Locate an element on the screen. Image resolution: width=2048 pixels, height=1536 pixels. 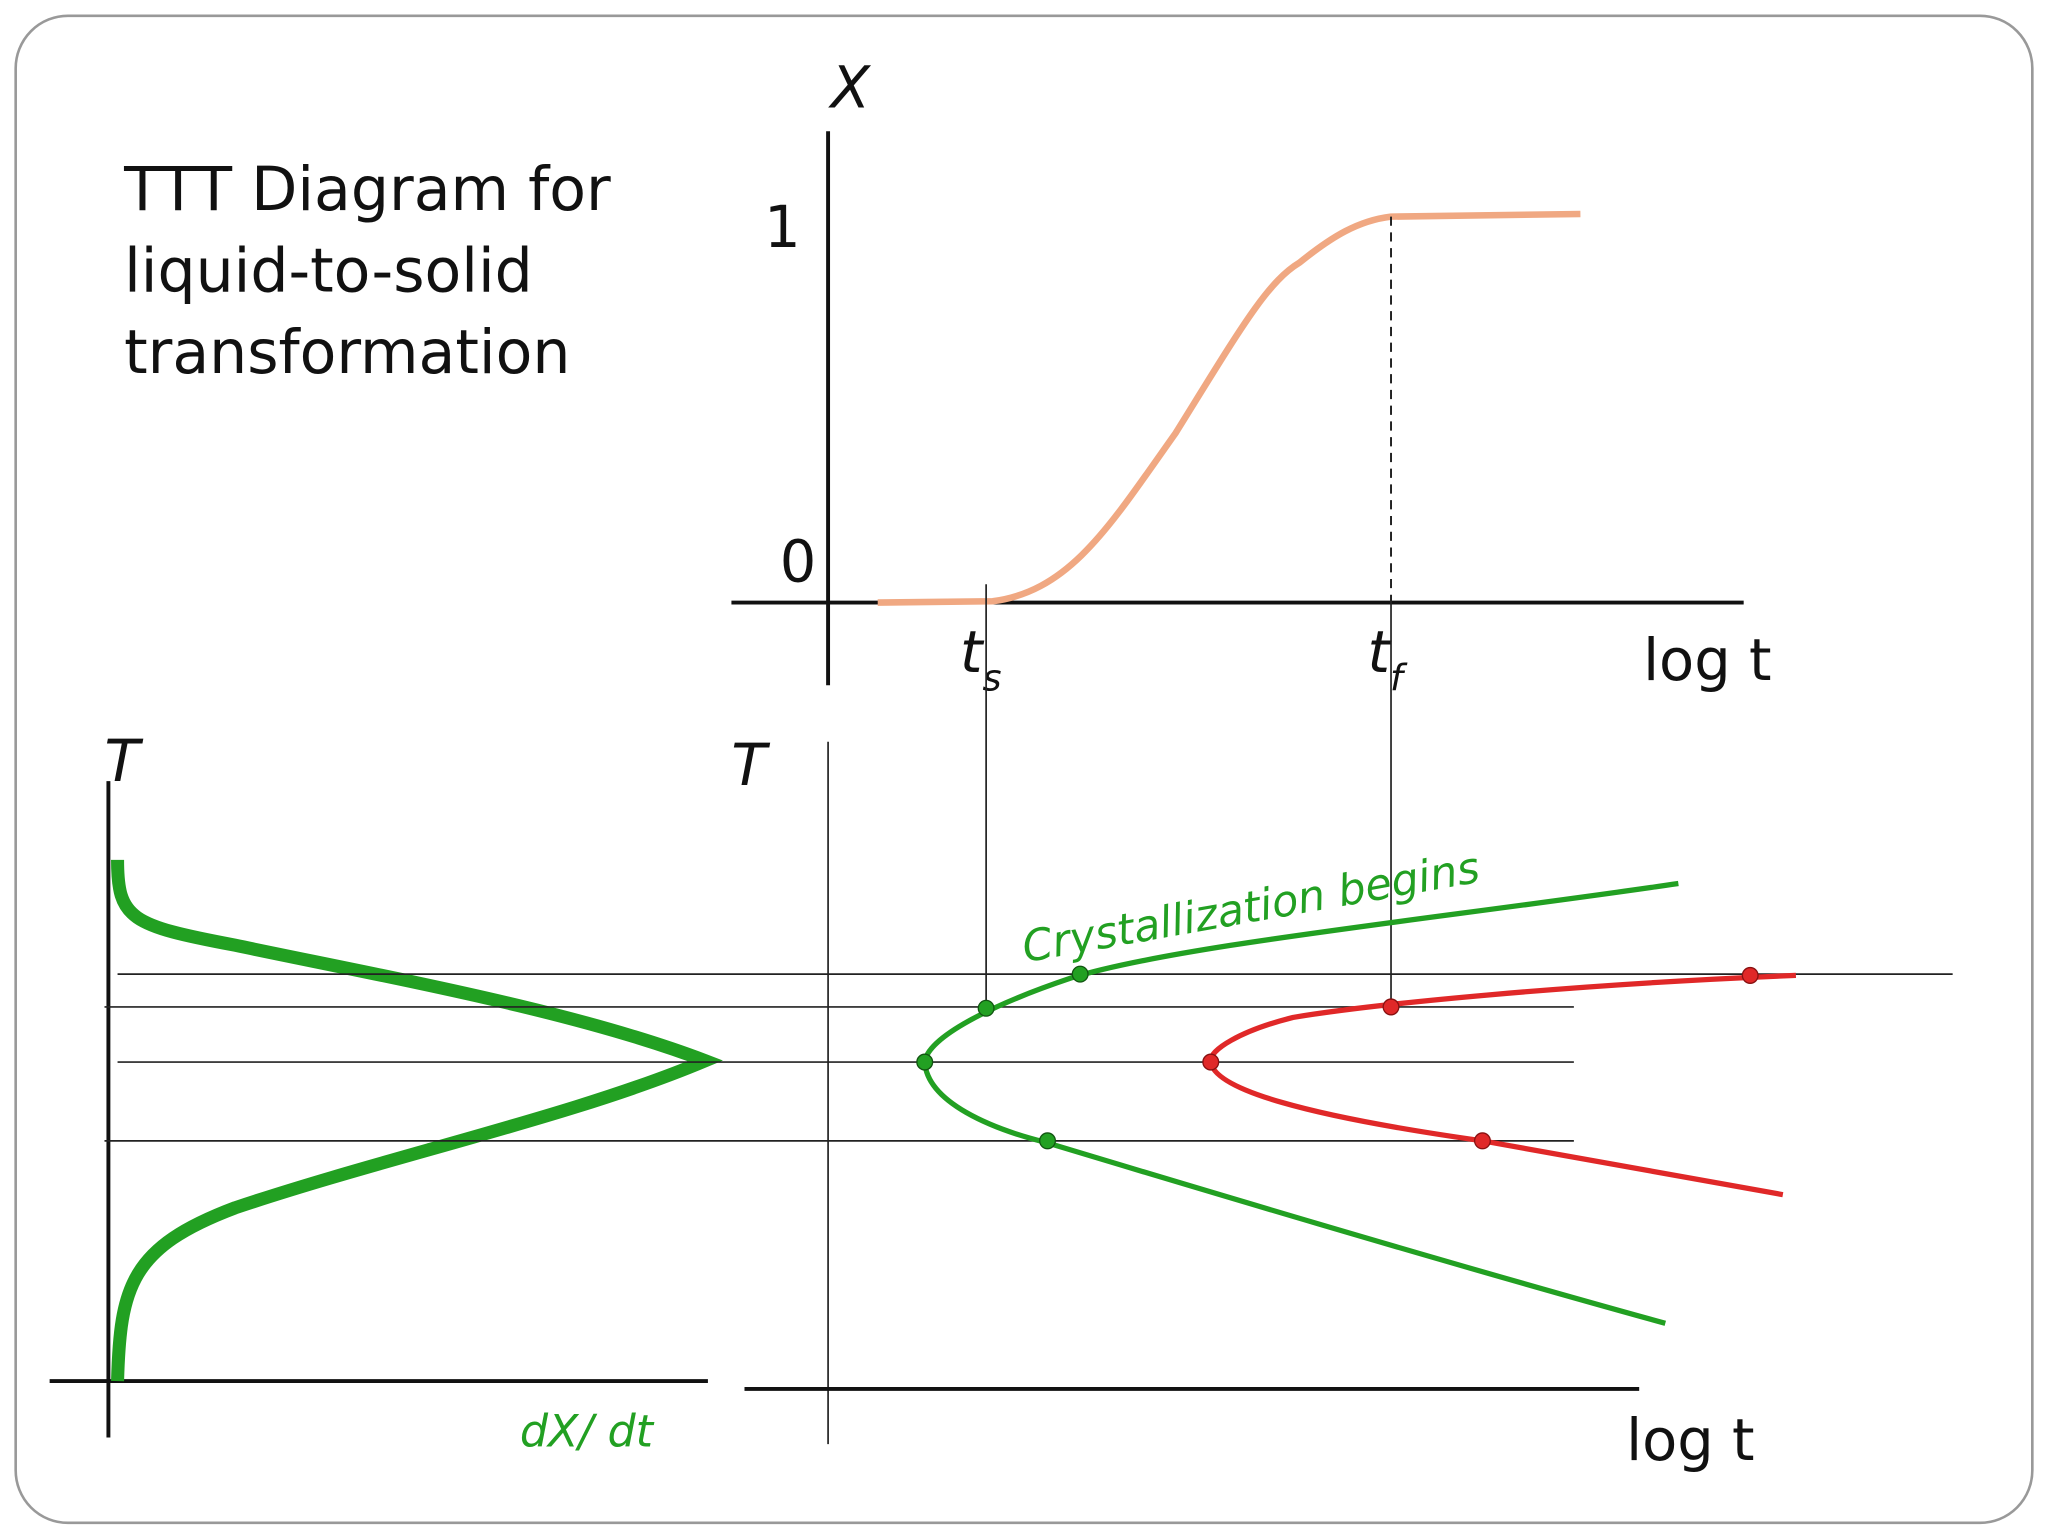
title-line: liquid-to-solid is located at coordinates (328, 271).